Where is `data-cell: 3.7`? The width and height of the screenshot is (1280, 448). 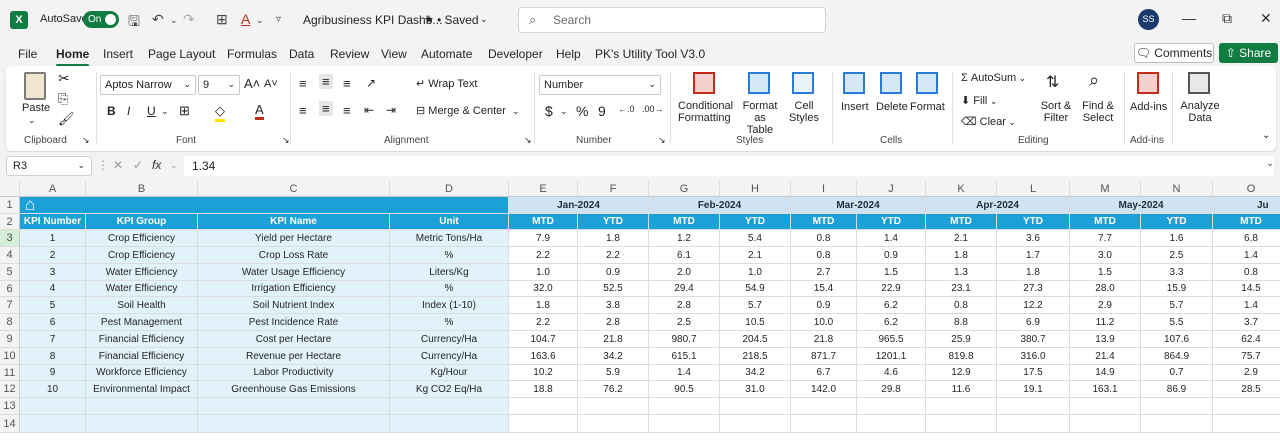
data-cell: 3.7 is located at coordinates (1246, 322).